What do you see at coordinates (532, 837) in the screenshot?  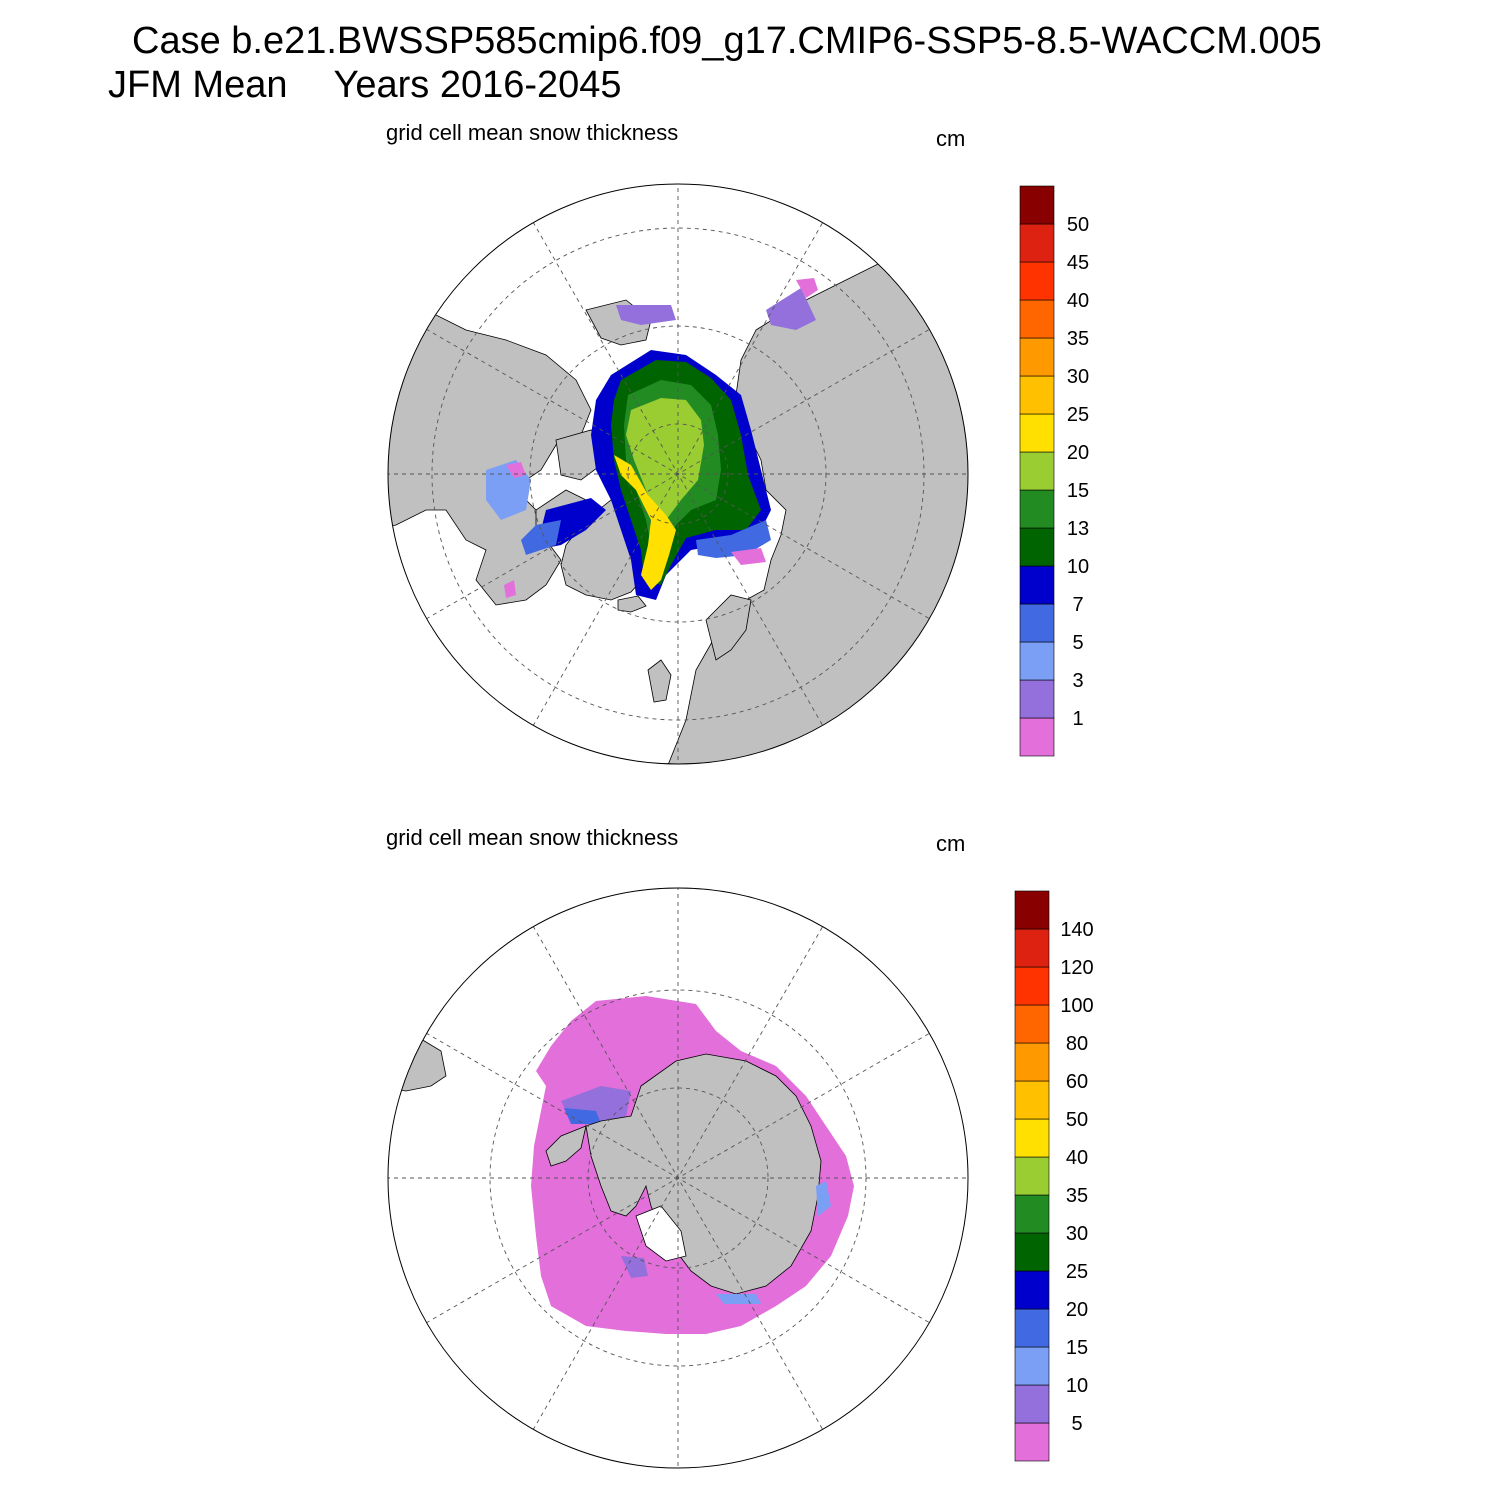 I see `south-subtitle: grid cell mean snow thickness` at bounding box center [532, 837].